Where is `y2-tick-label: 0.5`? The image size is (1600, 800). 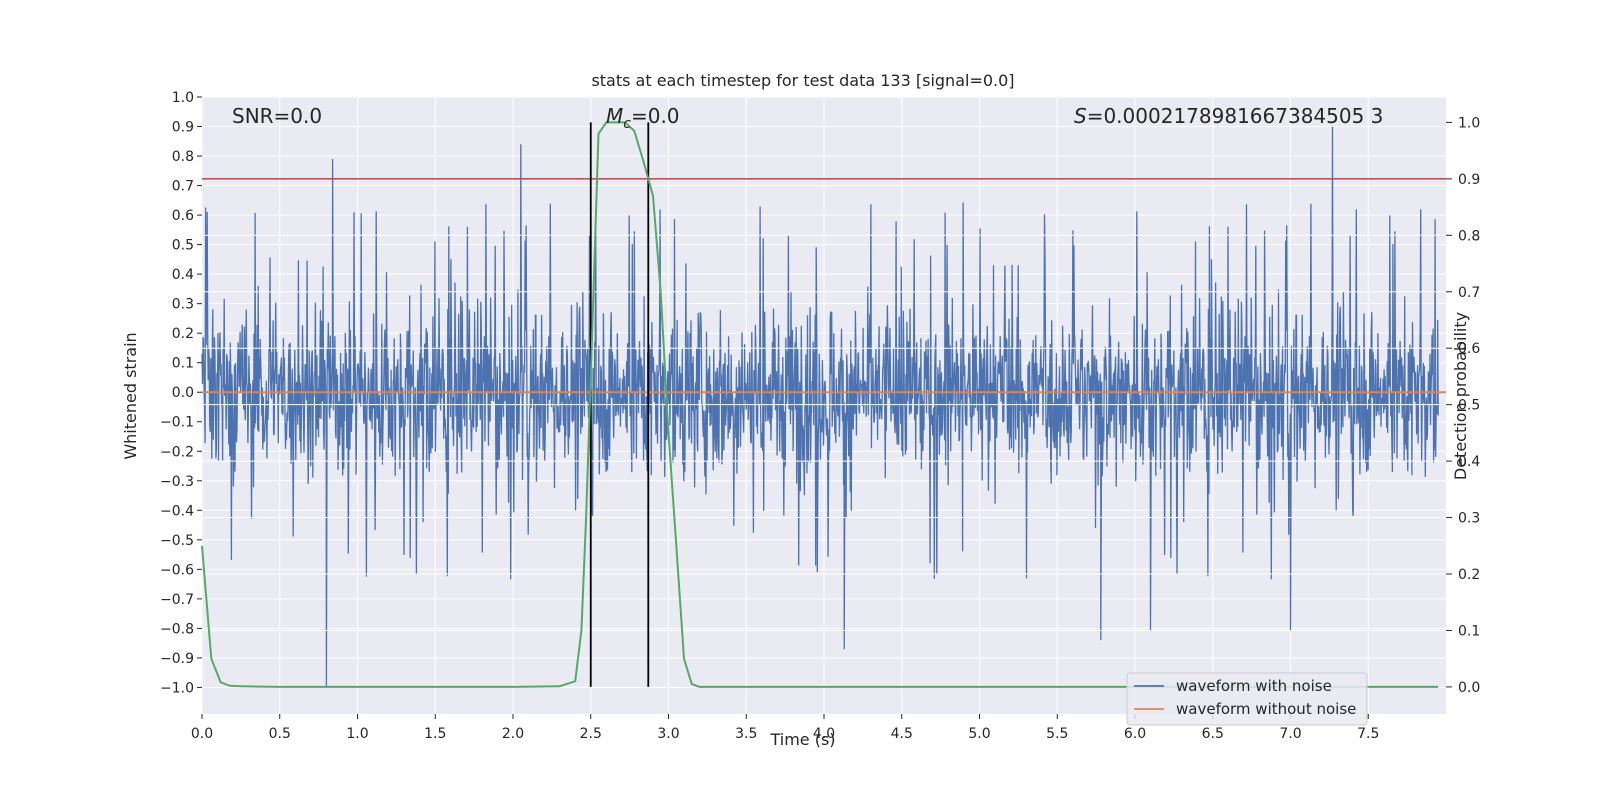 y2-tick-label: 0.5 is located at coordinates (1469, 406).